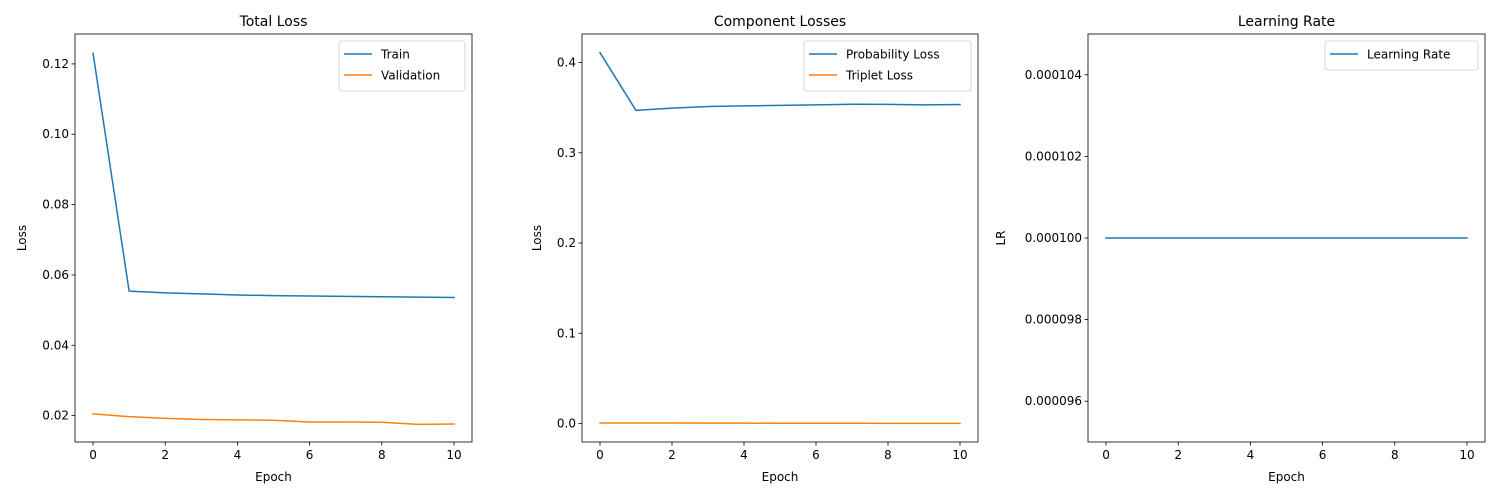  Describe the element at coordinates (55, 416) in the screenshot. I see `y-tick-label: 0.02` at that location.